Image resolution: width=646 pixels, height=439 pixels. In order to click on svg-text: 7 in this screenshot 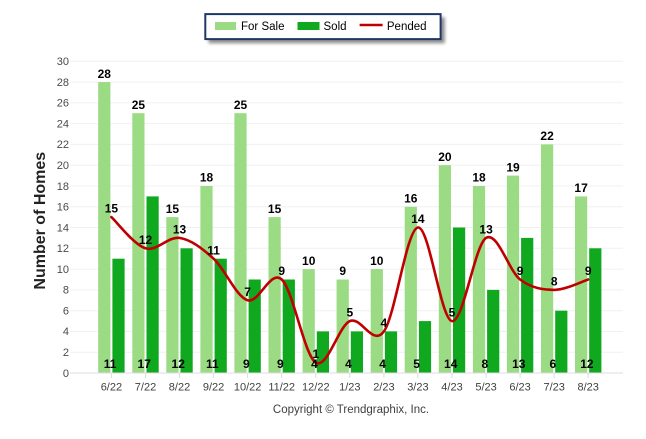, I will do `click(247, 292)`.